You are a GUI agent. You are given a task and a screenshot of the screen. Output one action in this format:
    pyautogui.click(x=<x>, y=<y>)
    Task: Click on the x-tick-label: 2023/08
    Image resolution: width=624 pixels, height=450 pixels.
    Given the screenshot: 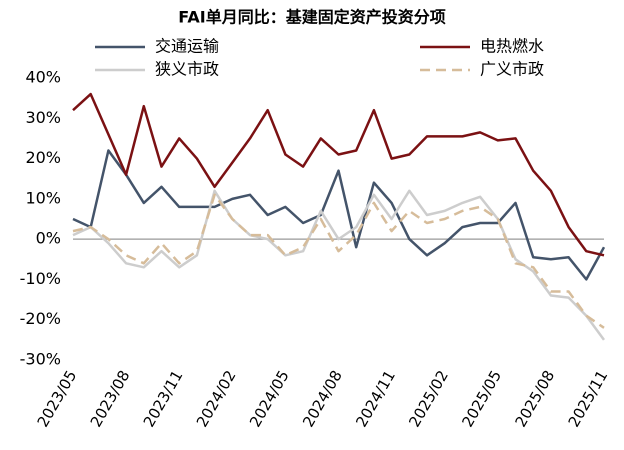 What is the action you would take?
    pyautogui.click(x=110, y=398)
    